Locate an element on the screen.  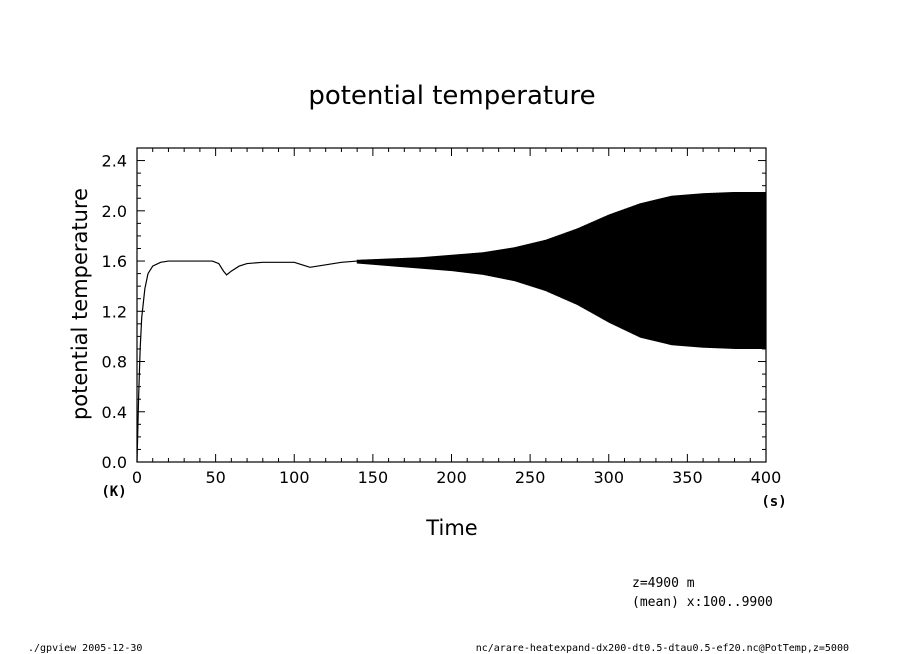
annotation-z: z=4900 m is located at coordinates (663, 583).